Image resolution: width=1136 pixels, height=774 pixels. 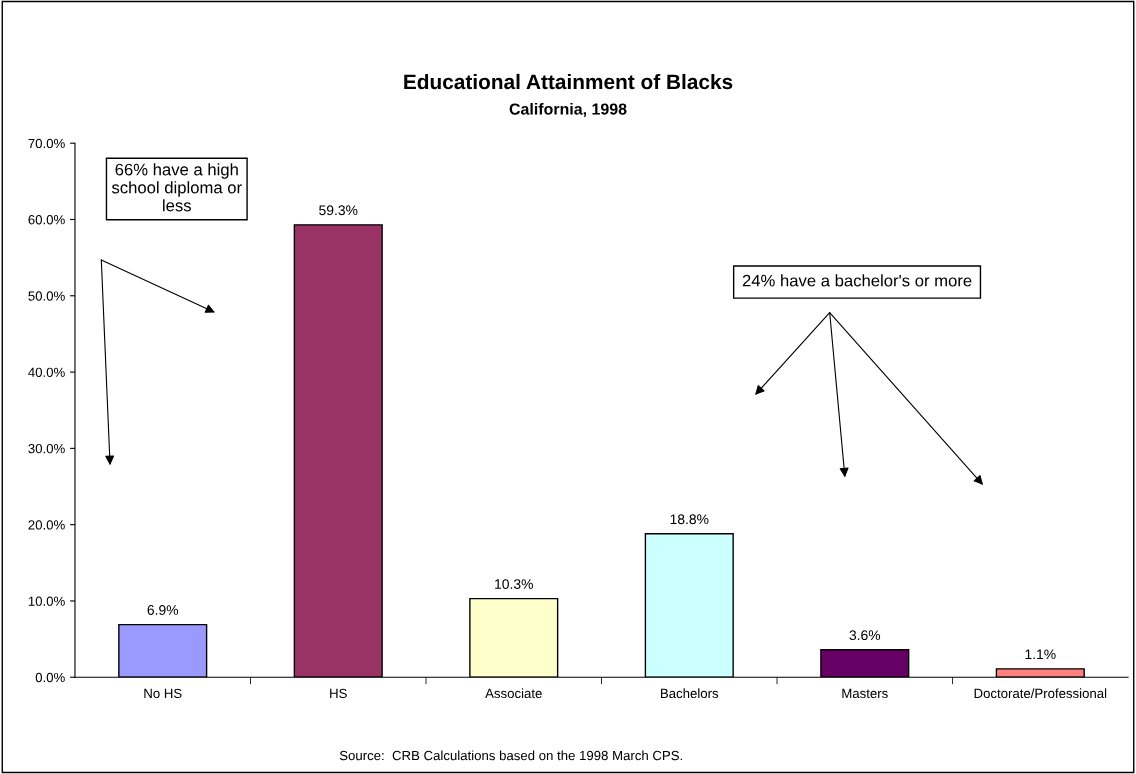 I want to click on y-tick-label: 60.0%, so click(x=46, y=220).